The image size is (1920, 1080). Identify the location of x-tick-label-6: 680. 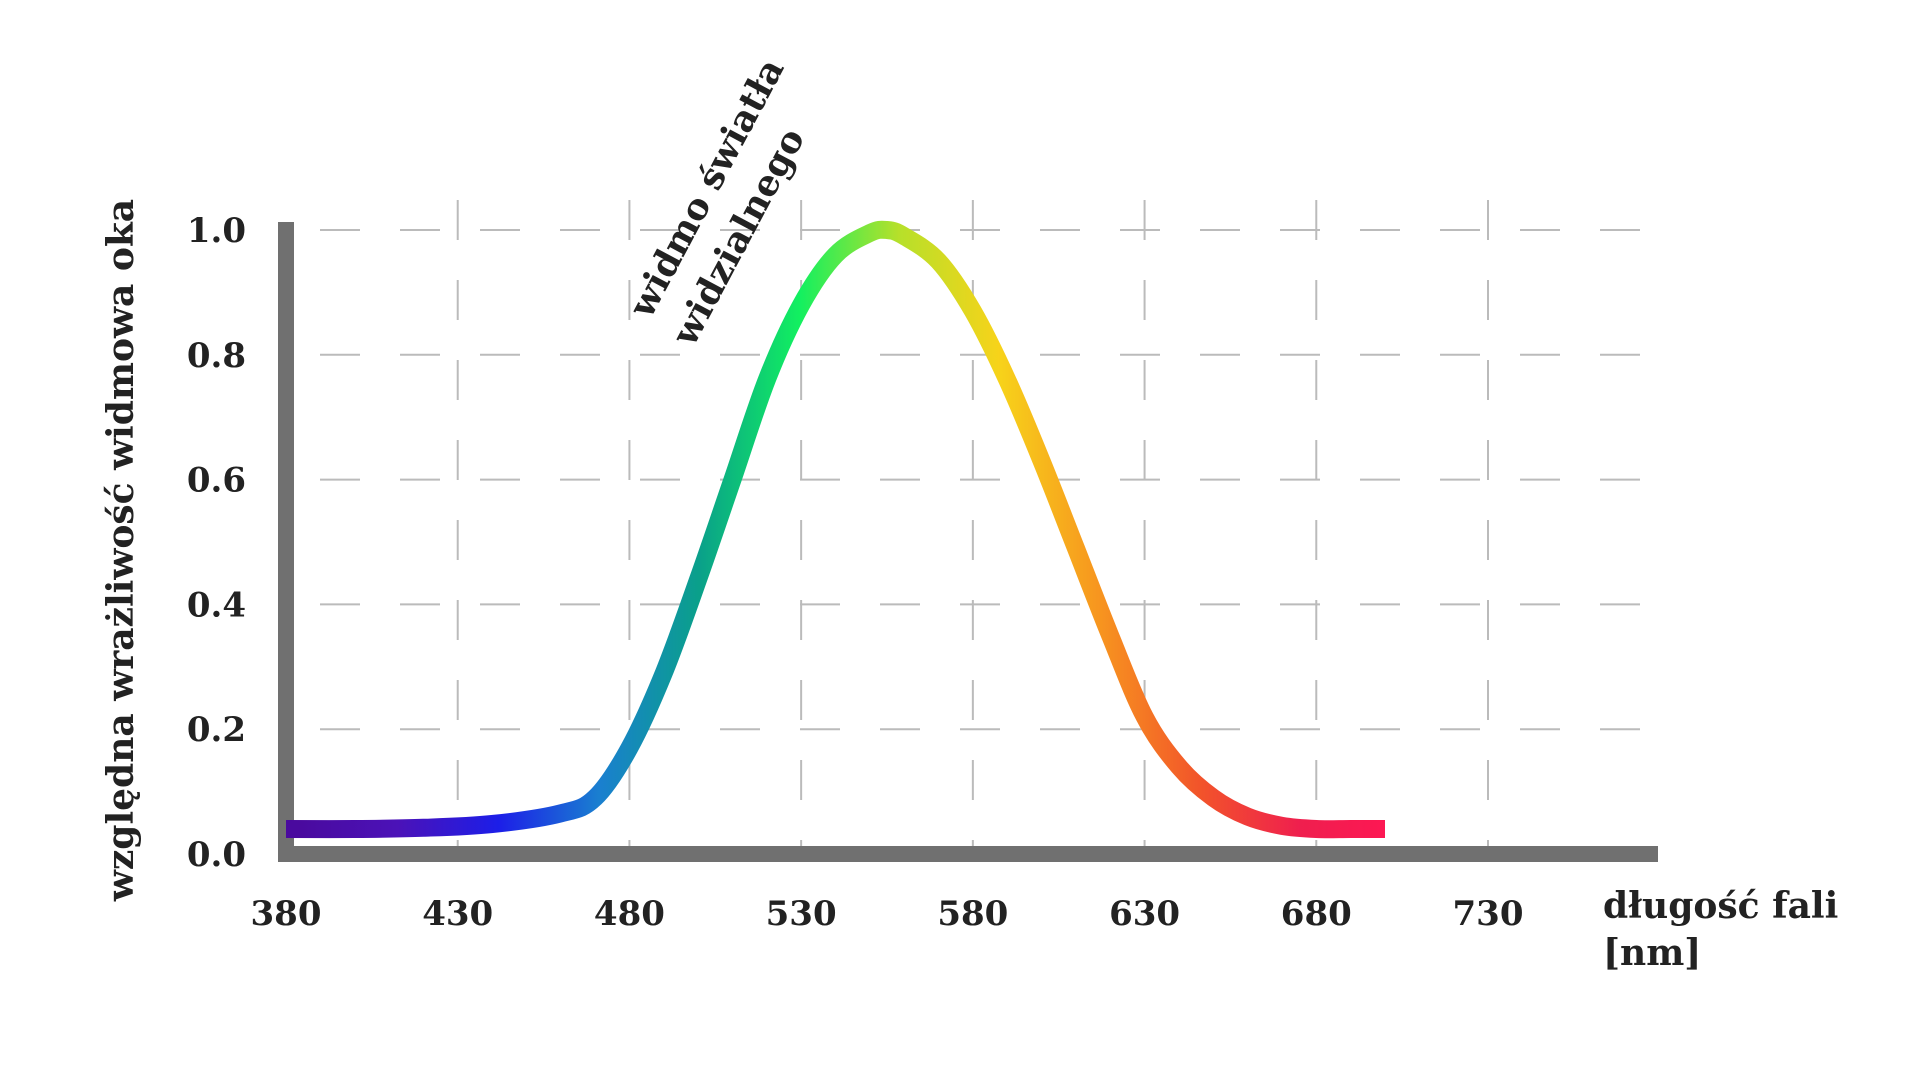
(1316, 914).